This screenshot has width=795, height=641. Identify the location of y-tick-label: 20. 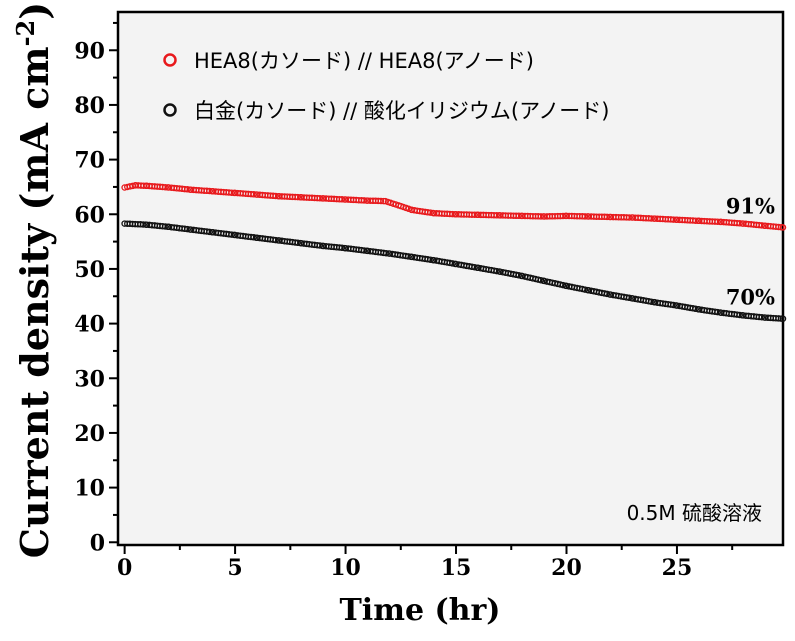
(89, 434).